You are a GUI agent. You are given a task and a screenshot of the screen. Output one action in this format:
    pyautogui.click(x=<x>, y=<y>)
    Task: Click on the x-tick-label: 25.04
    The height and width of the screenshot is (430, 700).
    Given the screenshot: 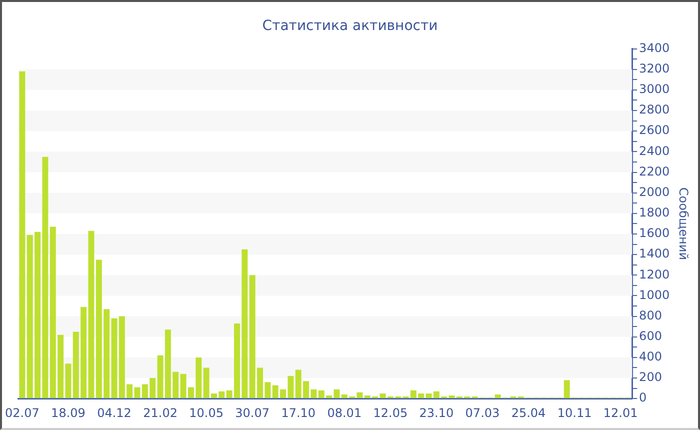 What is the action you would take?
    pyautogui.click(x=528, y=413)
    